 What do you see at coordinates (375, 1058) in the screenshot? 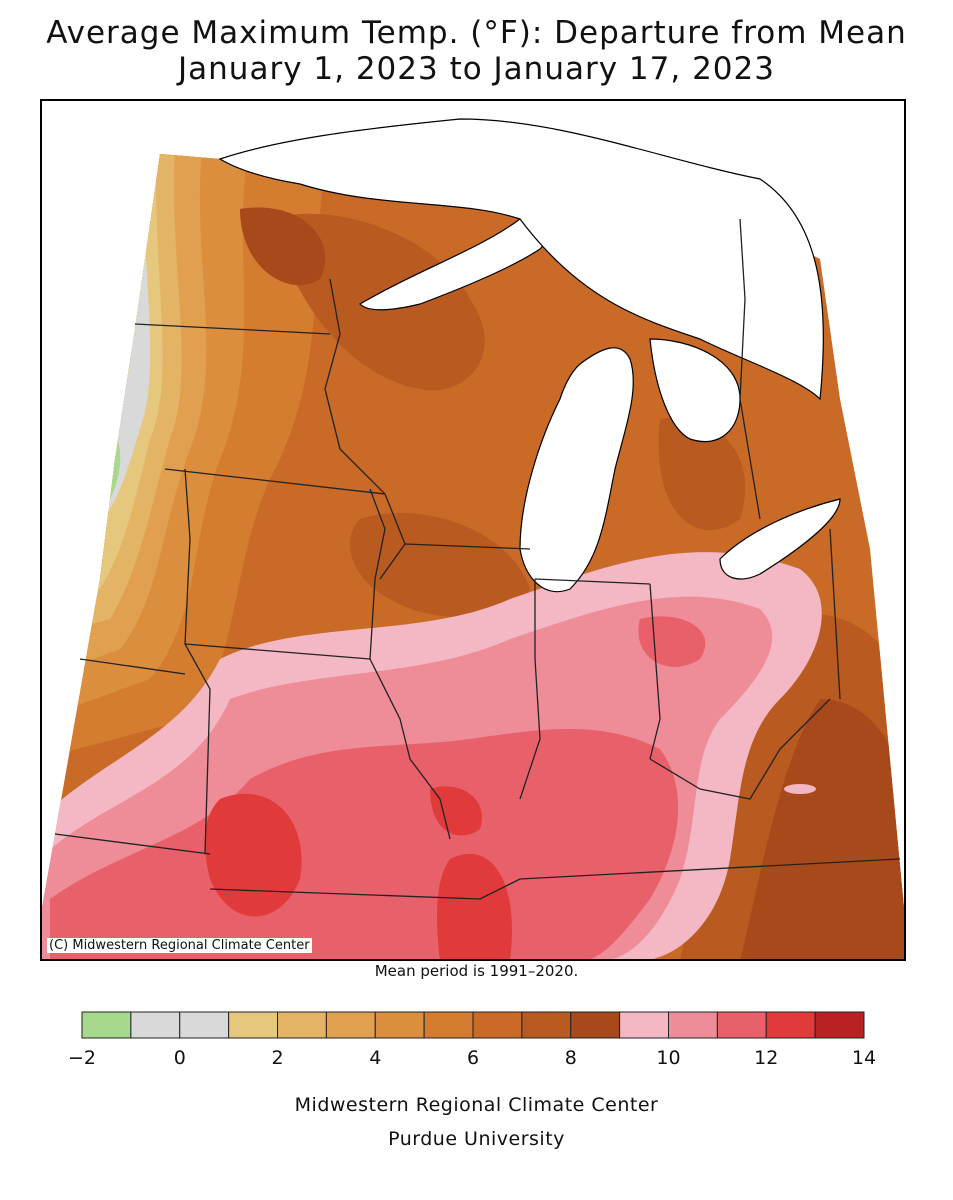
I see `legend-tick-label: 4` at bounding box center [375, 1058].